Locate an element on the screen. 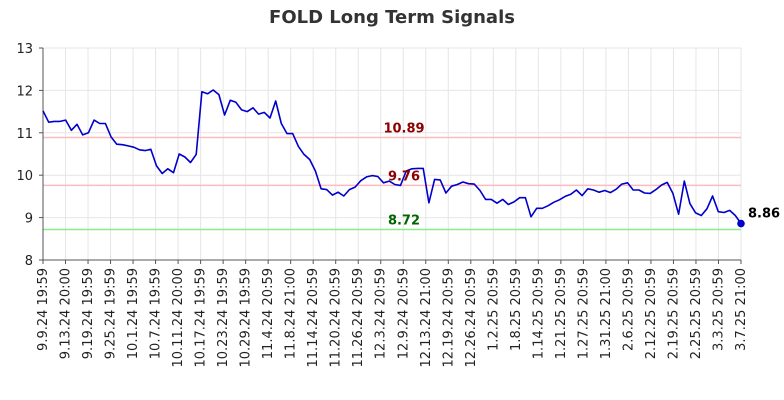 This screenshot has width=784, height=400. y-tick-label: 12 is located at coordinates (24, 91).